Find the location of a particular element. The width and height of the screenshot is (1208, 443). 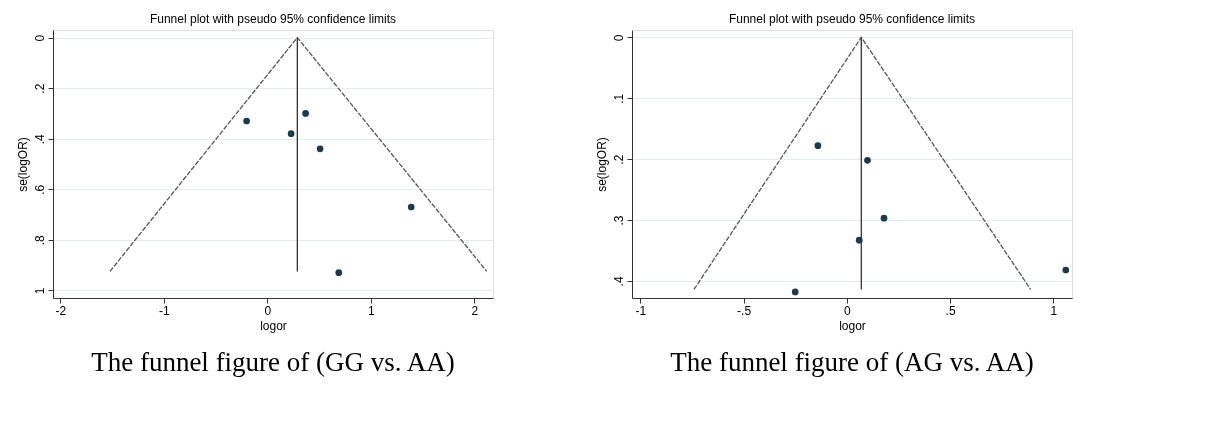

y-tick-label: .8 is located at coordinates (39, 240).